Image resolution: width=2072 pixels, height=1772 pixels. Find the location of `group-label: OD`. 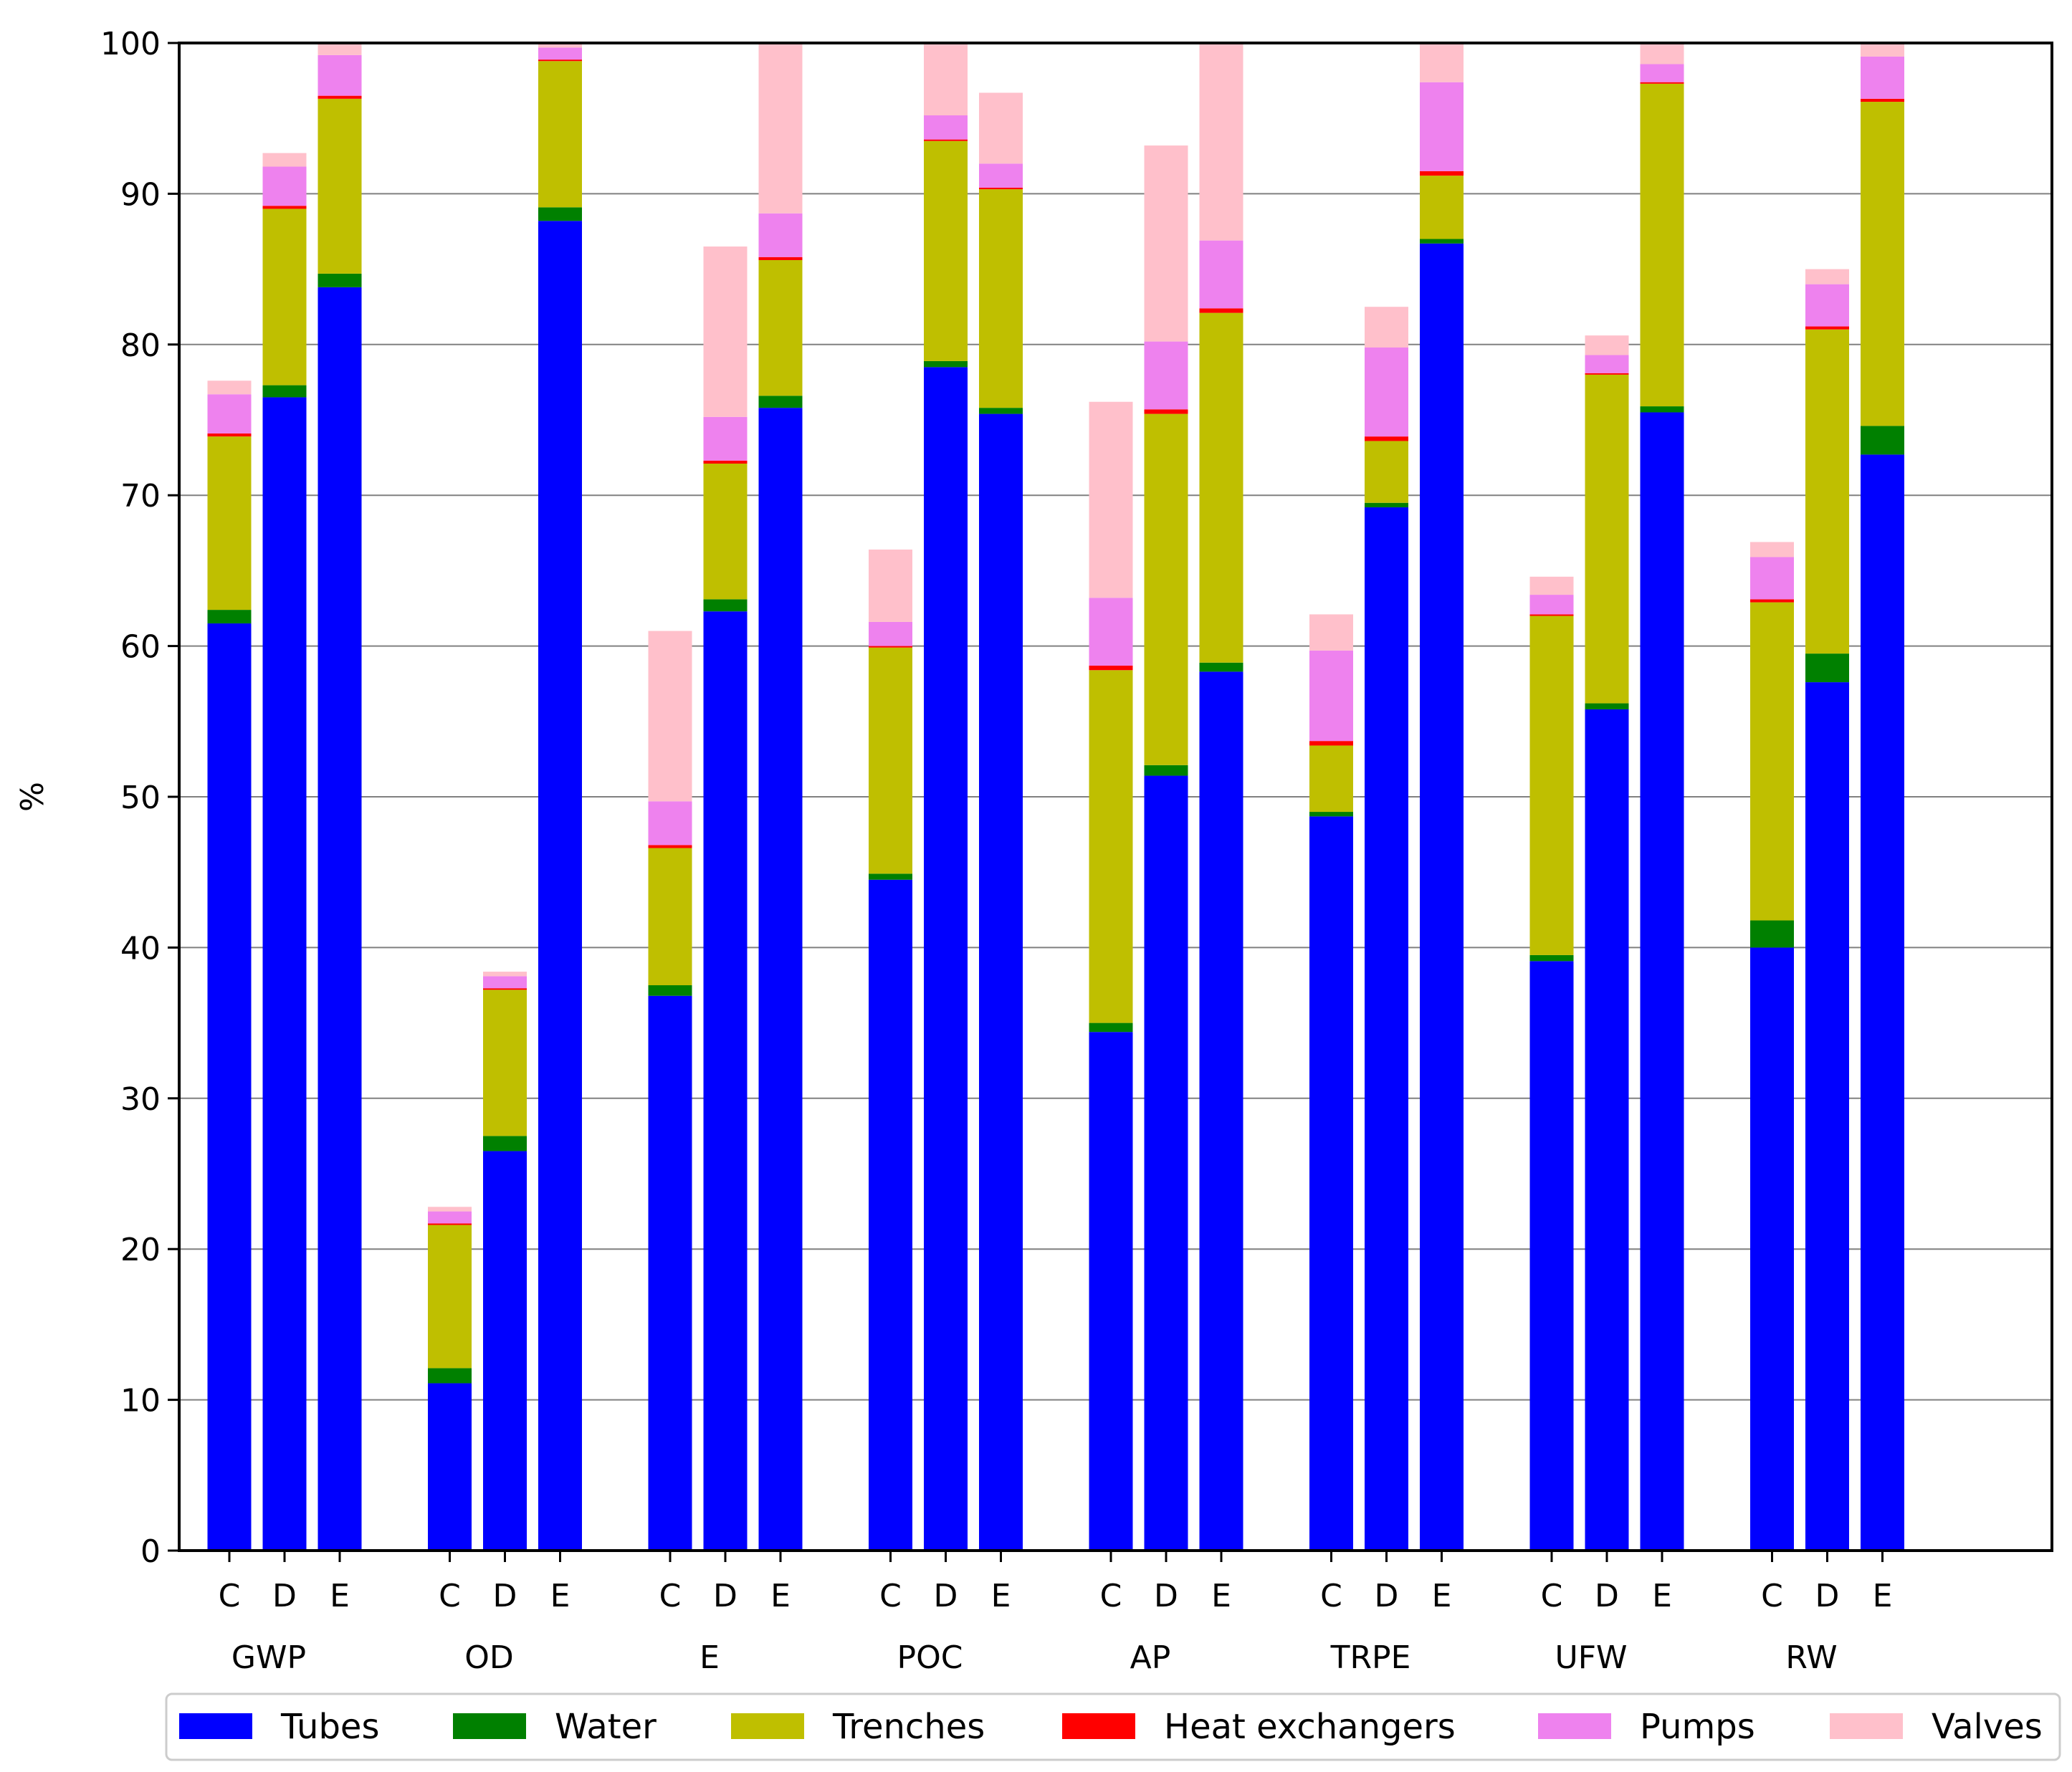

group-label: OD is located at coordinates (489, 1657).